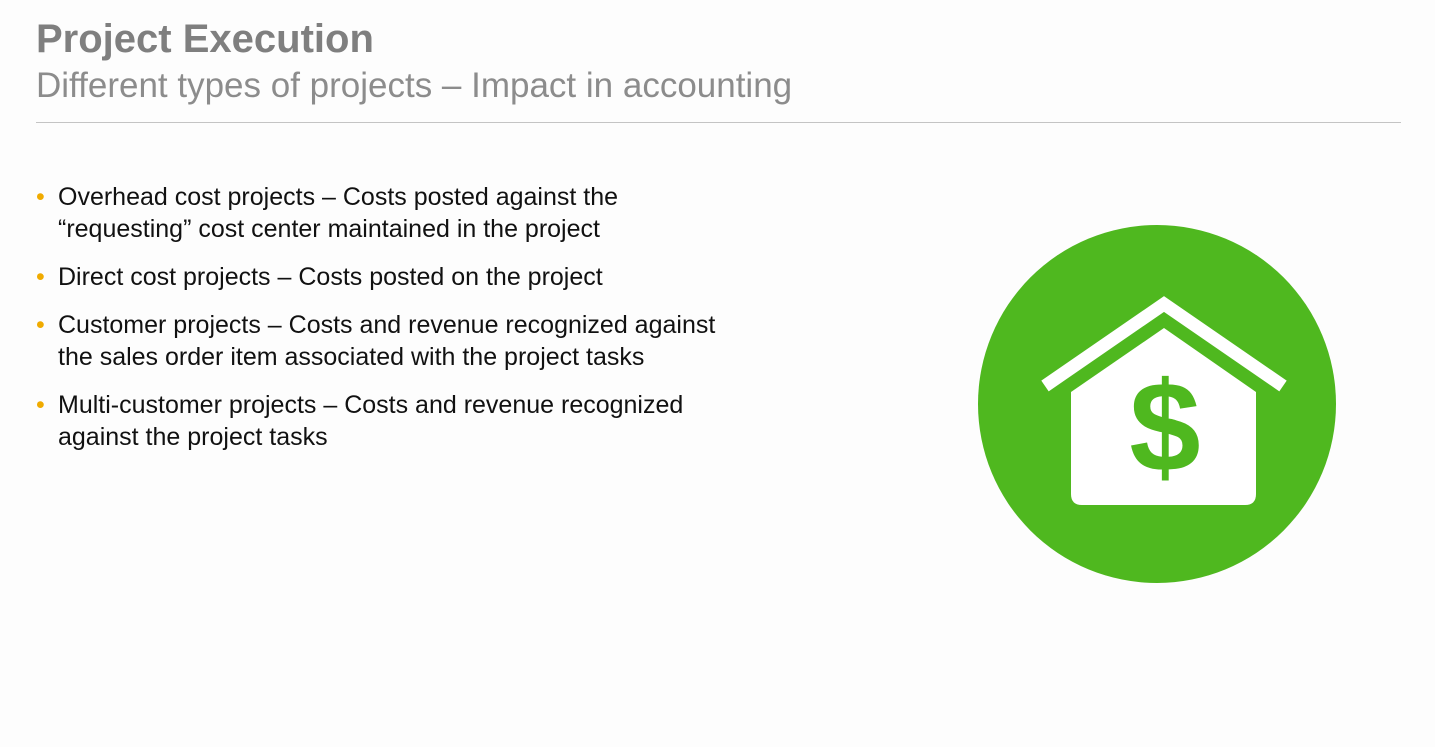 This screenshot has height=747, width=1435. Describe the element at coordinates (1164, 344) in the screenshot. I see `roof-line` at that location.